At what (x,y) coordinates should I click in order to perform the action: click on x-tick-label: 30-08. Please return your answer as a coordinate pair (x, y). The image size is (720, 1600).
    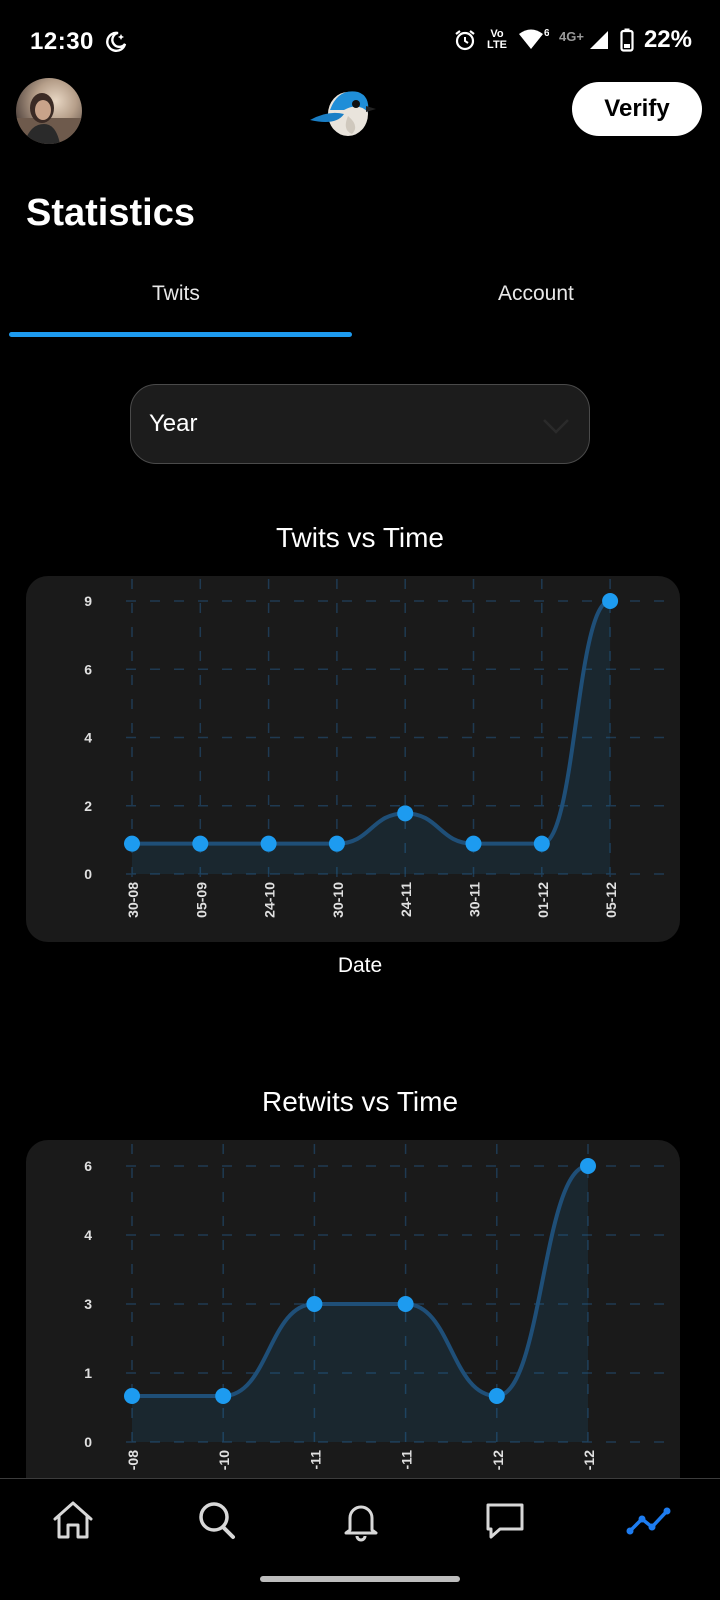
    Looking at the image, I should click on (133, 900).